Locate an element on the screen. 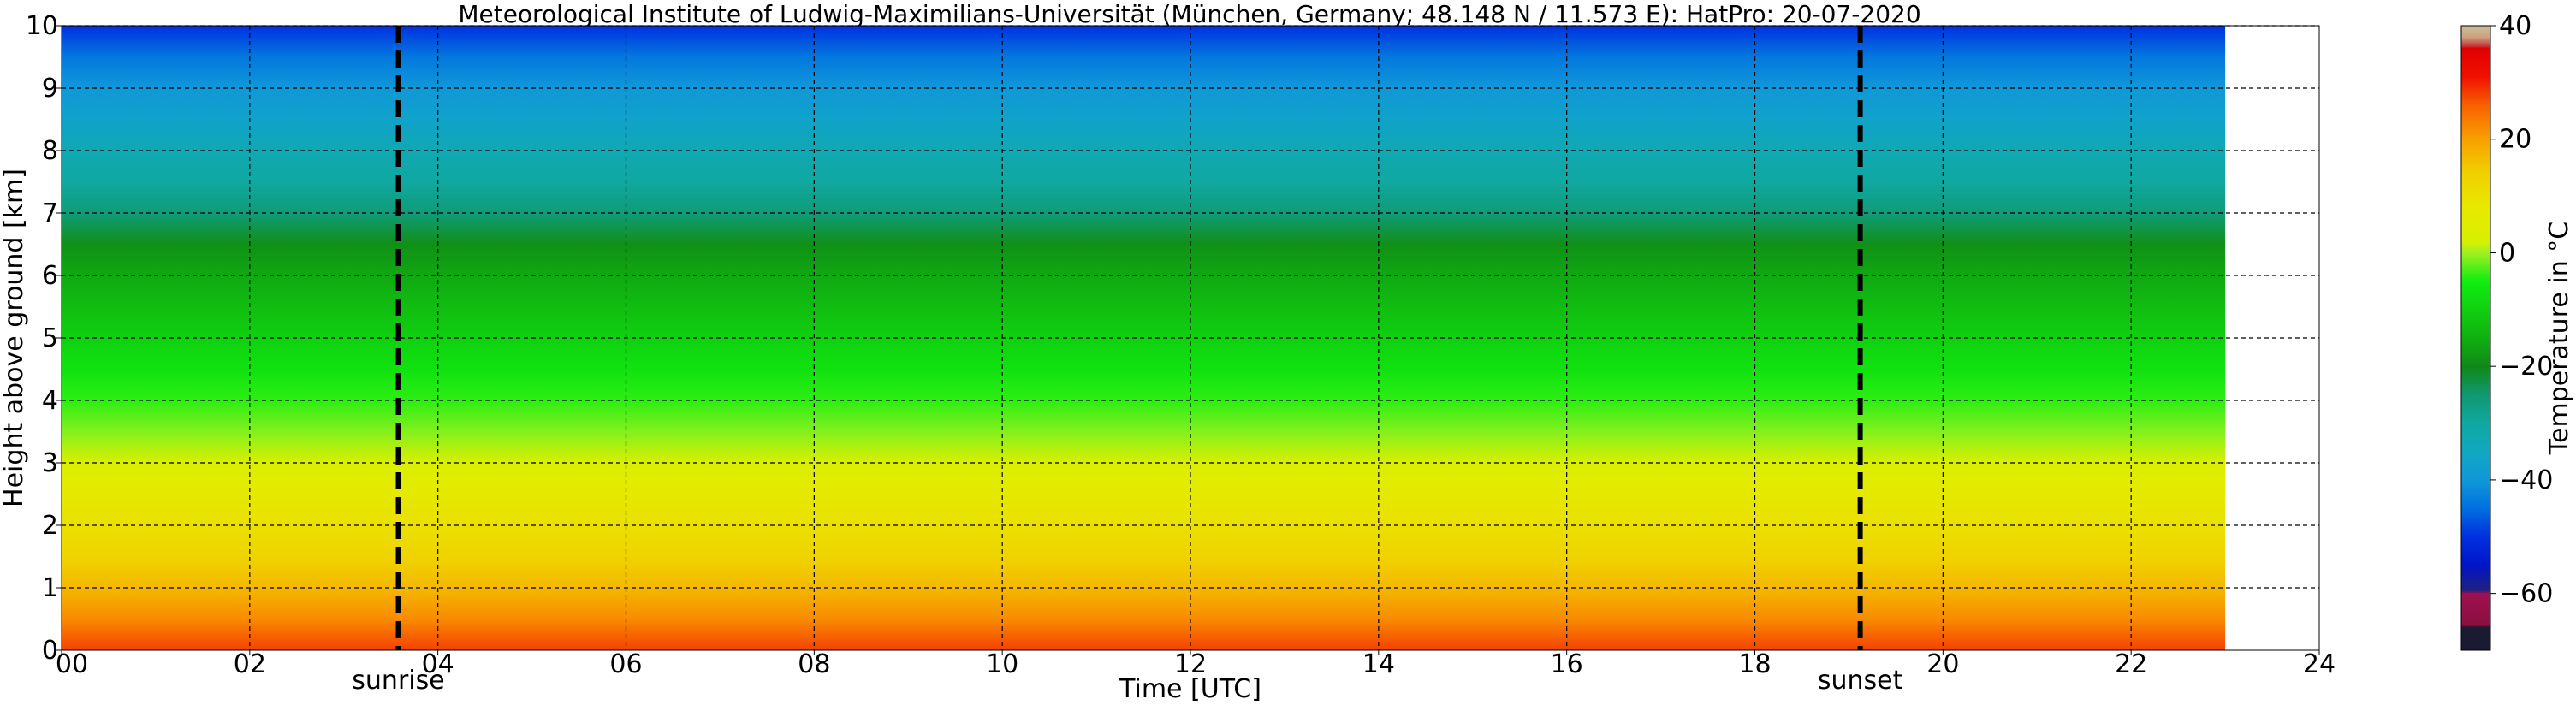  y-tick-label: 4 is located at coordinates (50, 401).